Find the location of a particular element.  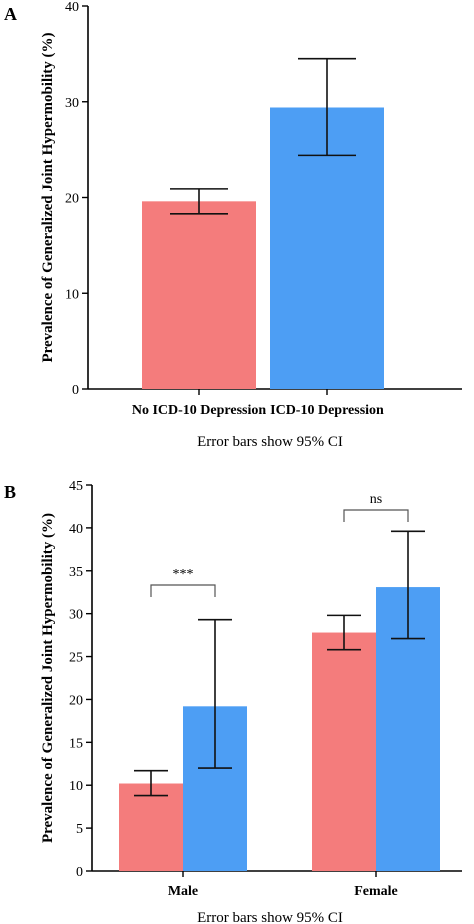

y-tick-label: 15 is located at coordinates (76, 743).